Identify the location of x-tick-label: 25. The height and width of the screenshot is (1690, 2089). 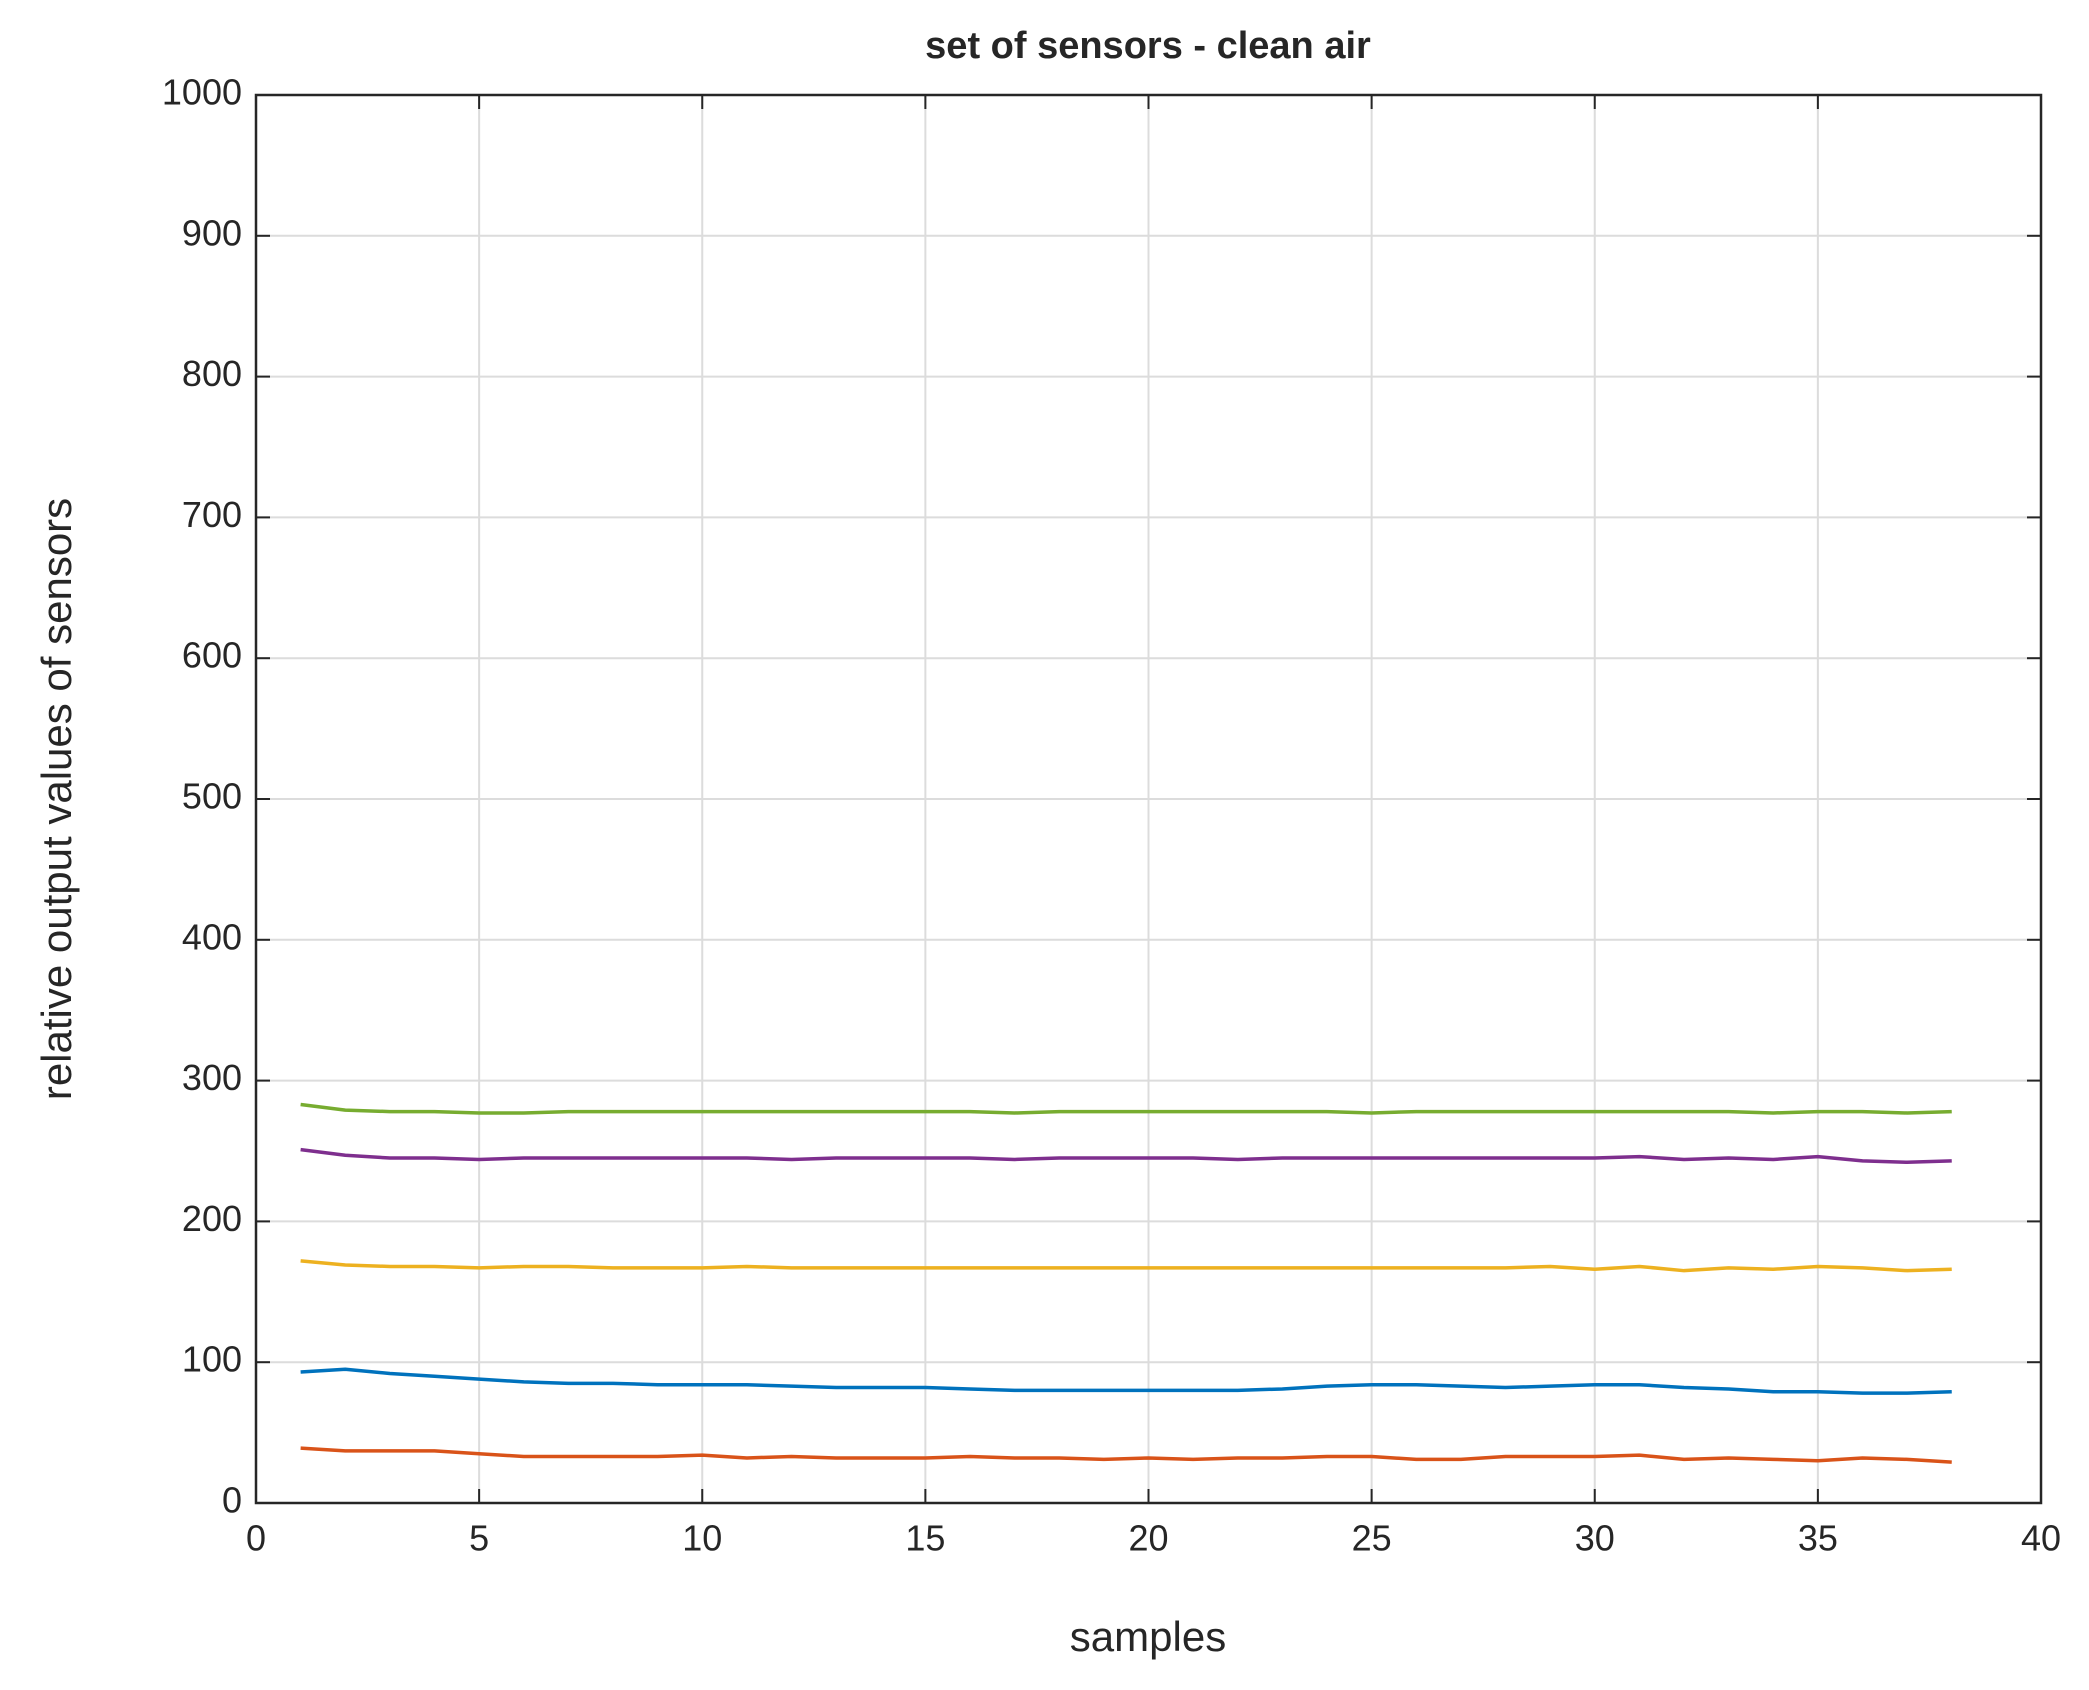
(1372, 1538).